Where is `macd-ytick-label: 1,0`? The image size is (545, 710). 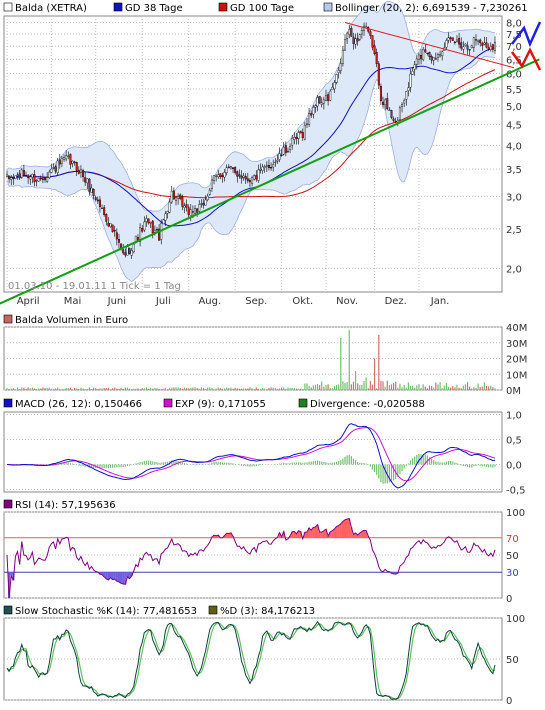 macd-ytick-label: 1,0 is located at coordinates (514, 416).